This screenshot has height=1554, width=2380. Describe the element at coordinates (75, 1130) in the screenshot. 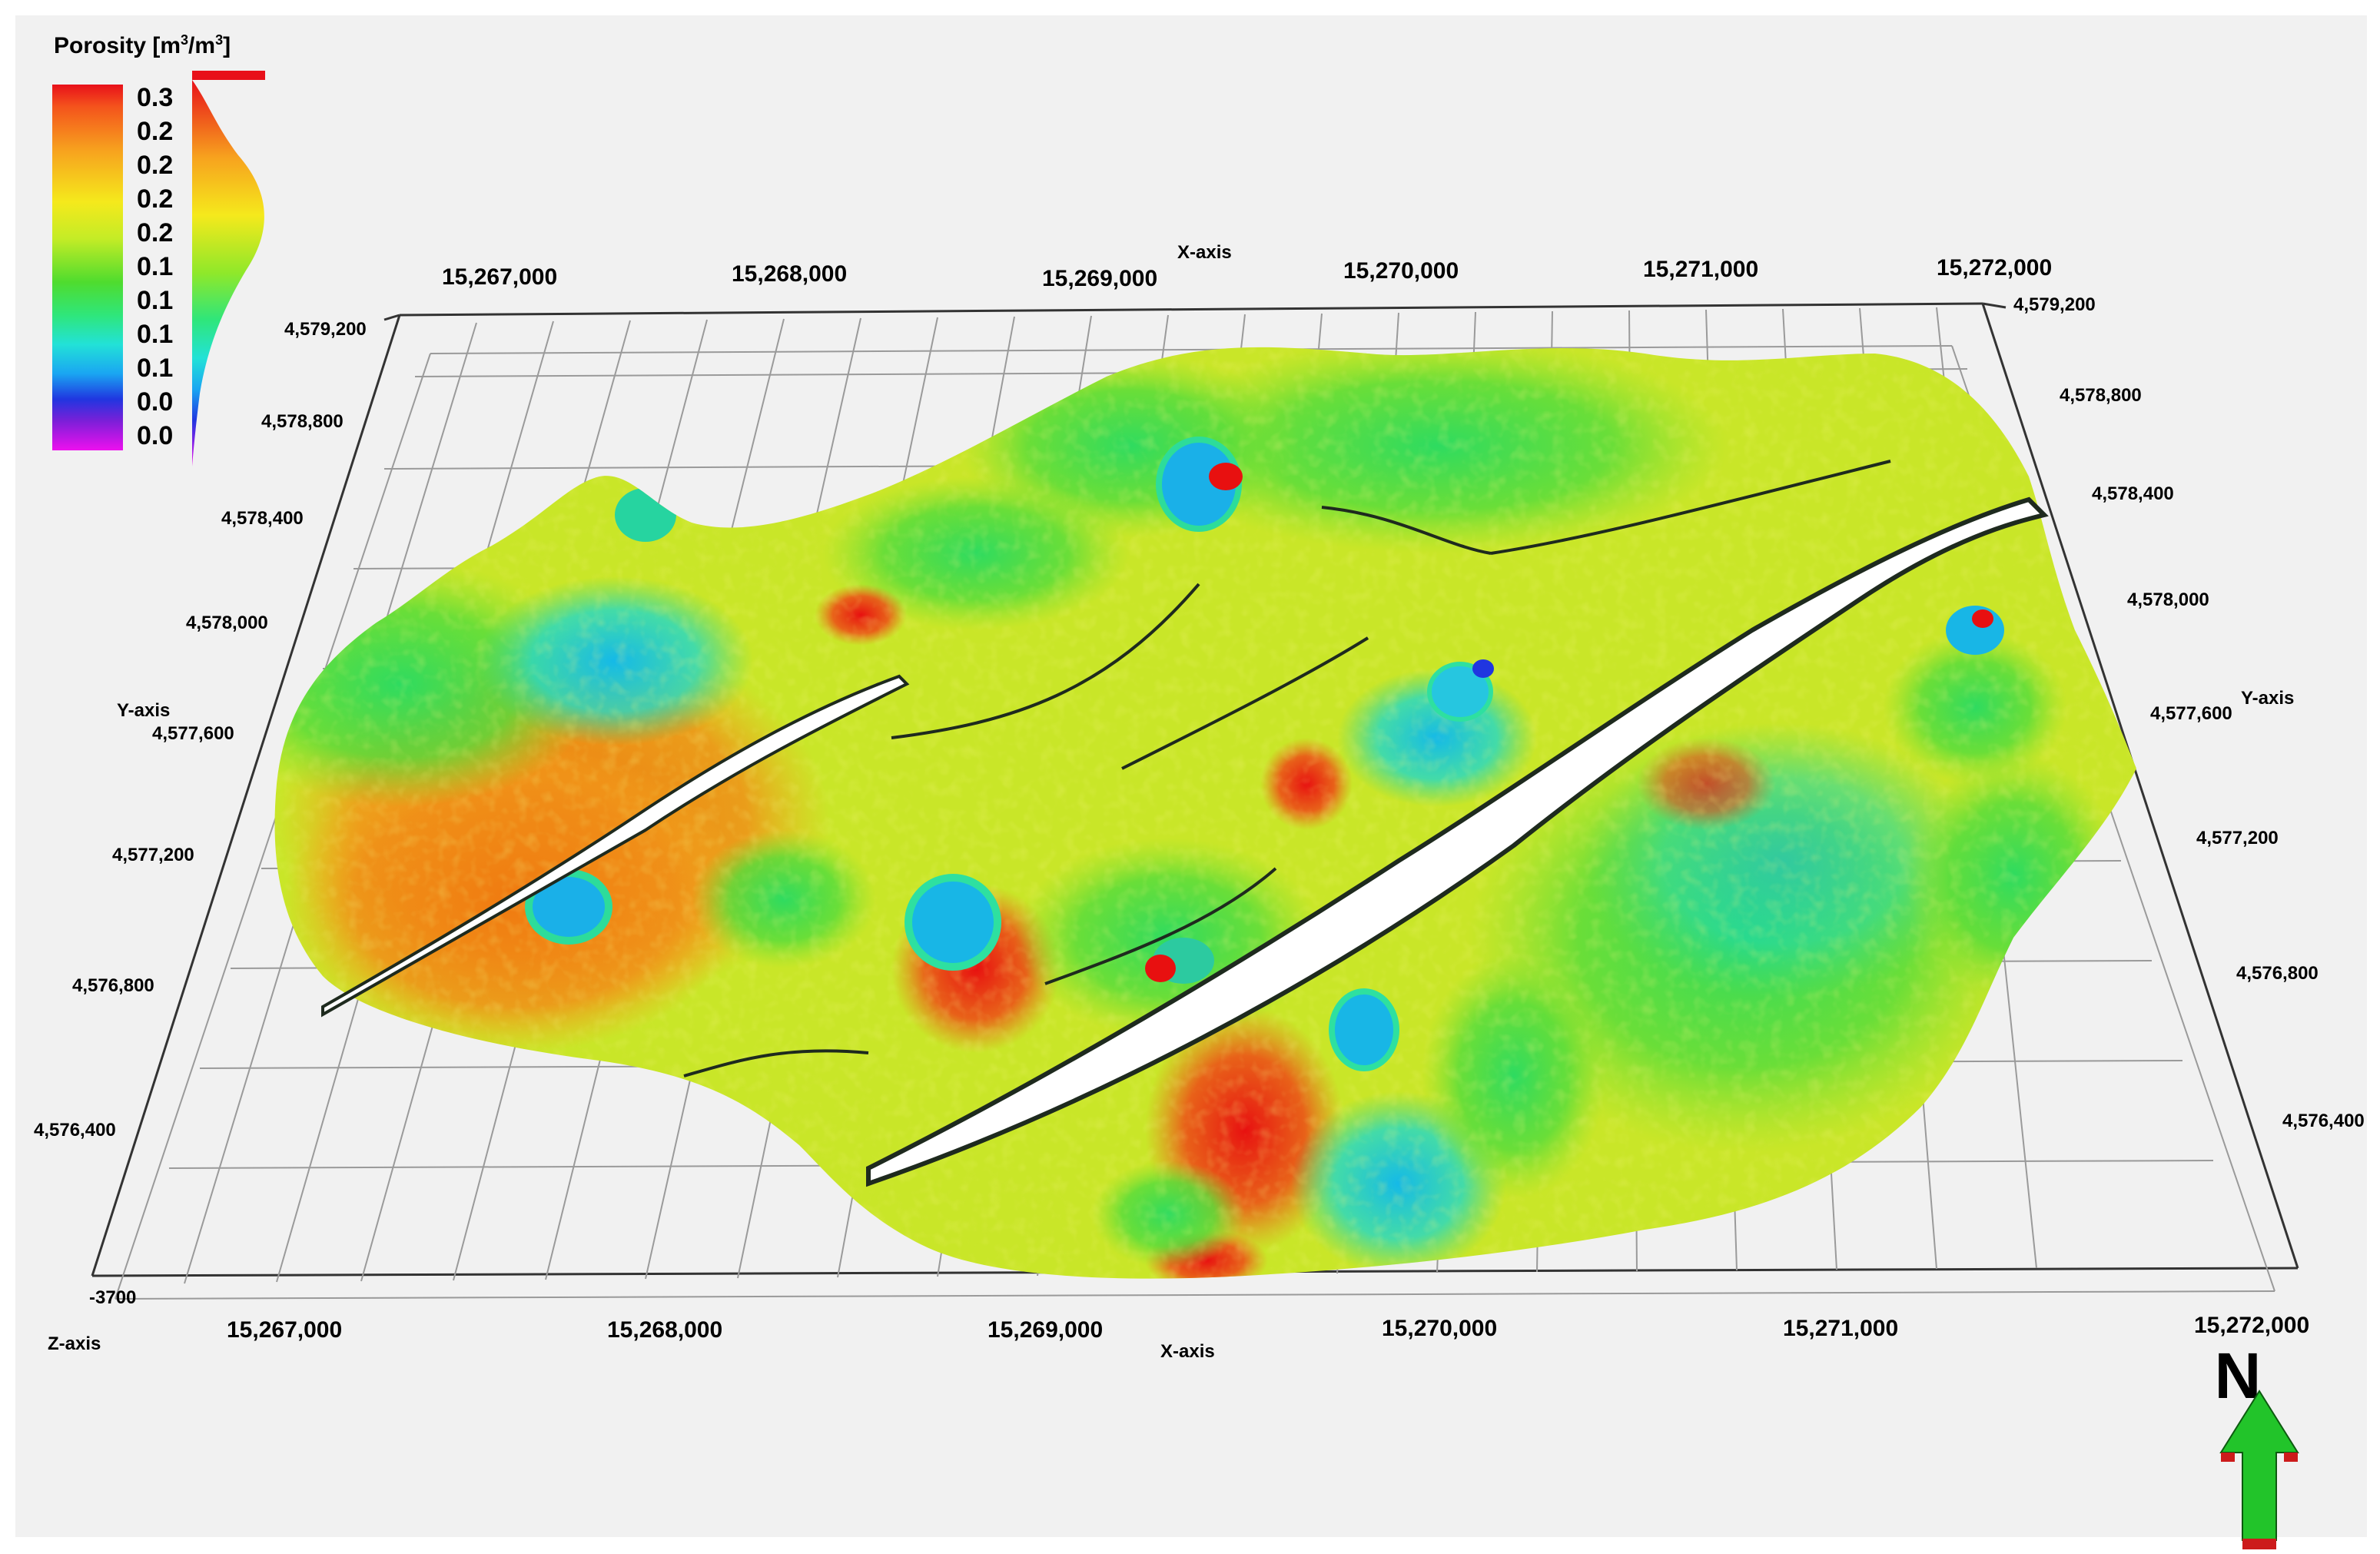

I see `y-tick-left: 4,576,400` at that location.